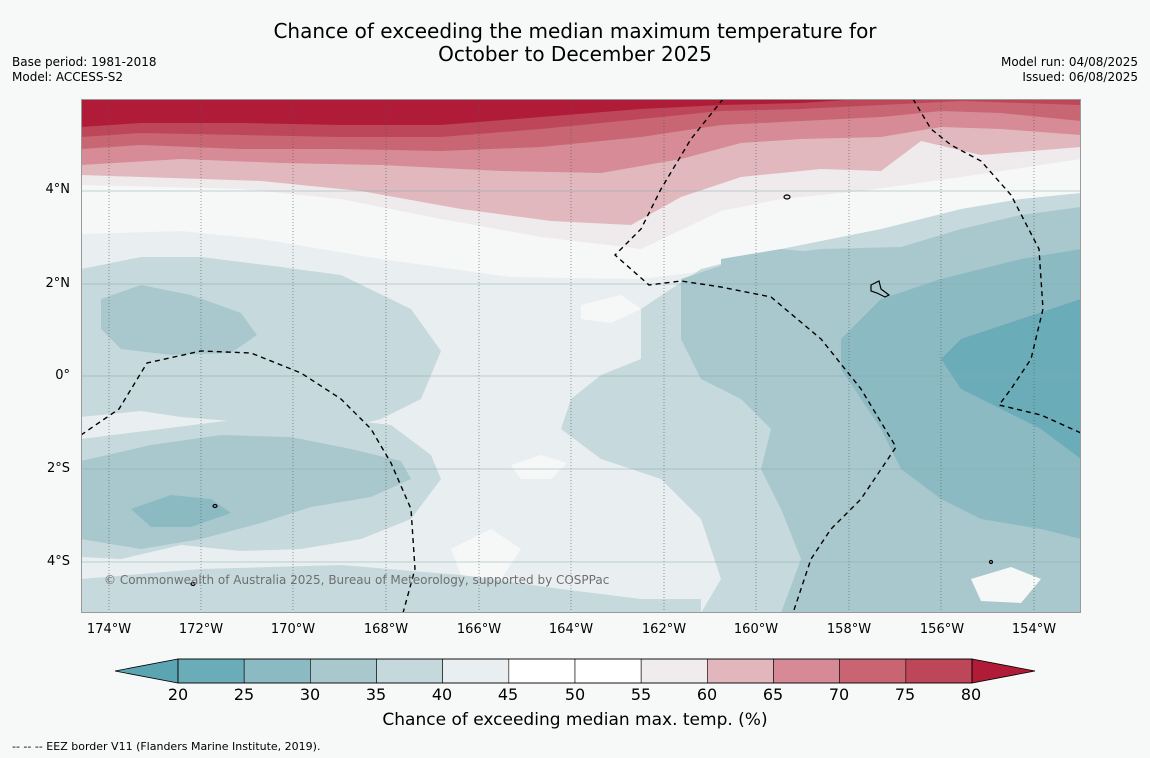 This screenshot has width=1150, height=758. What do you see at coordinates (58, 189) in the screenshot?
I see `lat-label-4n: 4°N` at bounding box center [58, 189].